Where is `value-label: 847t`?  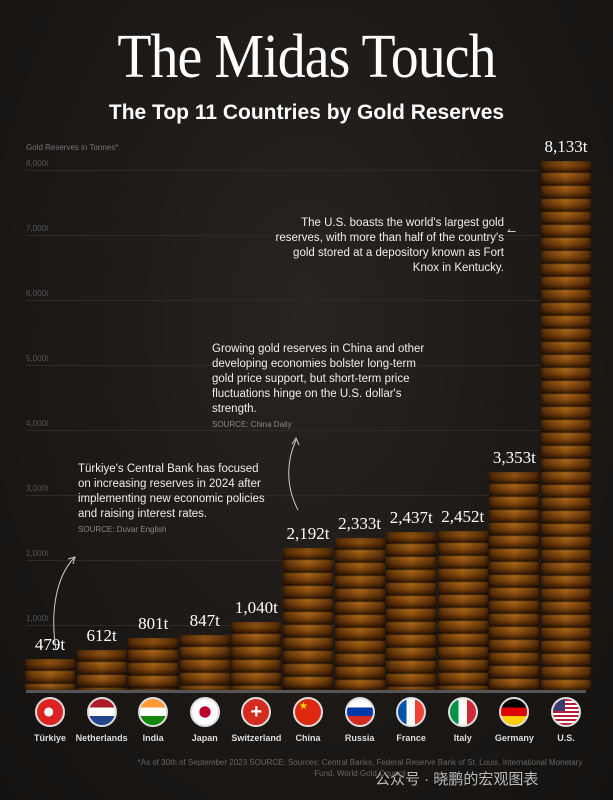
value-label: 847t is located at coordinates (204, 620).